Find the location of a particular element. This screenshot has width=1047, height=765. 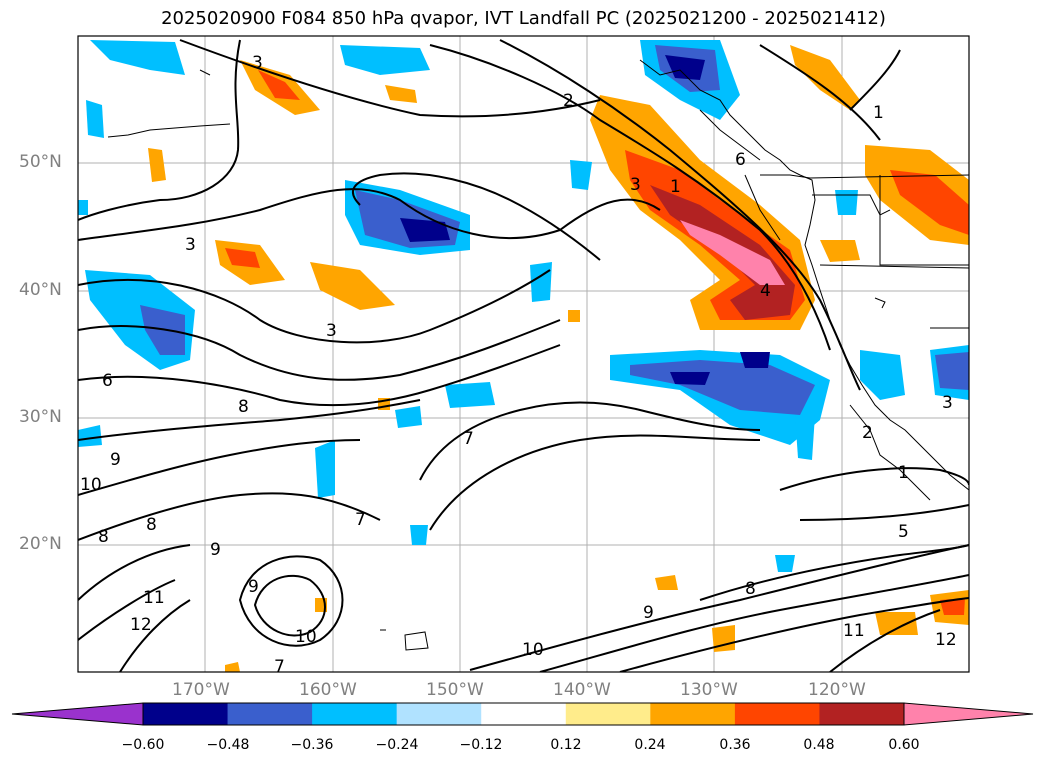

colorbar-tick-label: −0.60 is located at coordinates (143, 745).